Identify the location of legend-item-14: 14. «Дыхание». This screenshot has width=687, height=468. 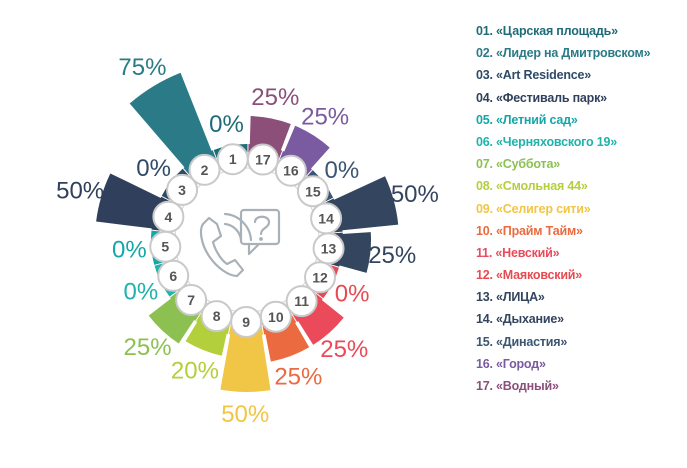
(520, 319).